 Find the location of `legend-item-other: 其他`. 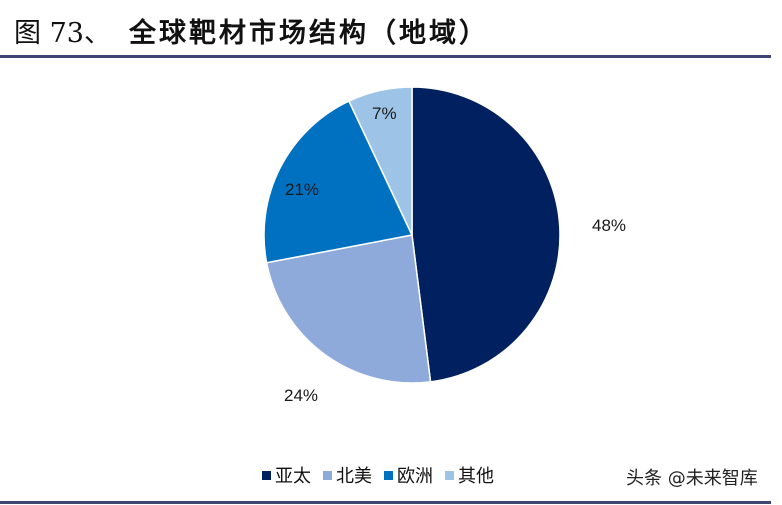

legend-item-other: 其他 is located at coordinates (469, 475).